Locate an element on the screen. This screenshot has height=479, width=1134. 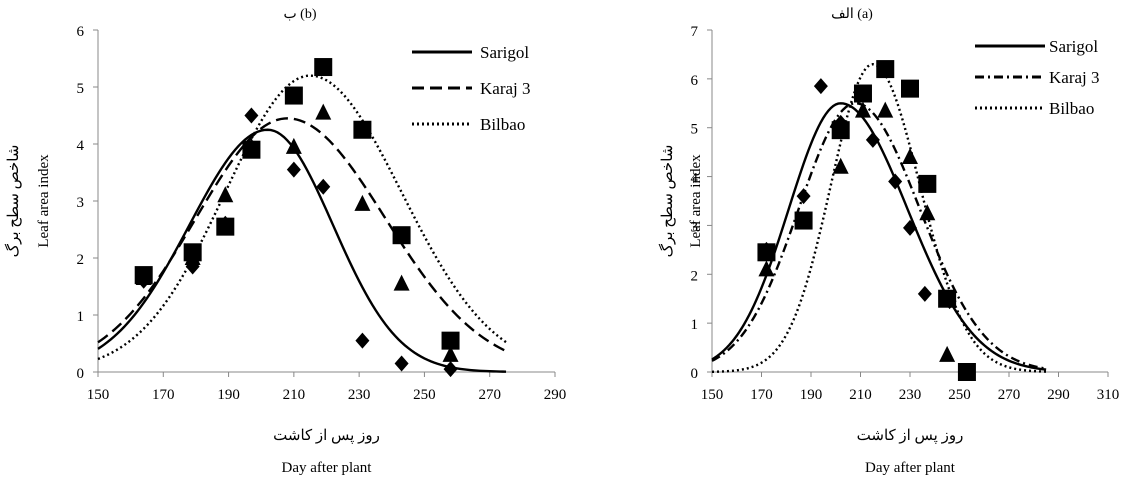
panel-title: ب (b) is located at coordinates (299, 14).